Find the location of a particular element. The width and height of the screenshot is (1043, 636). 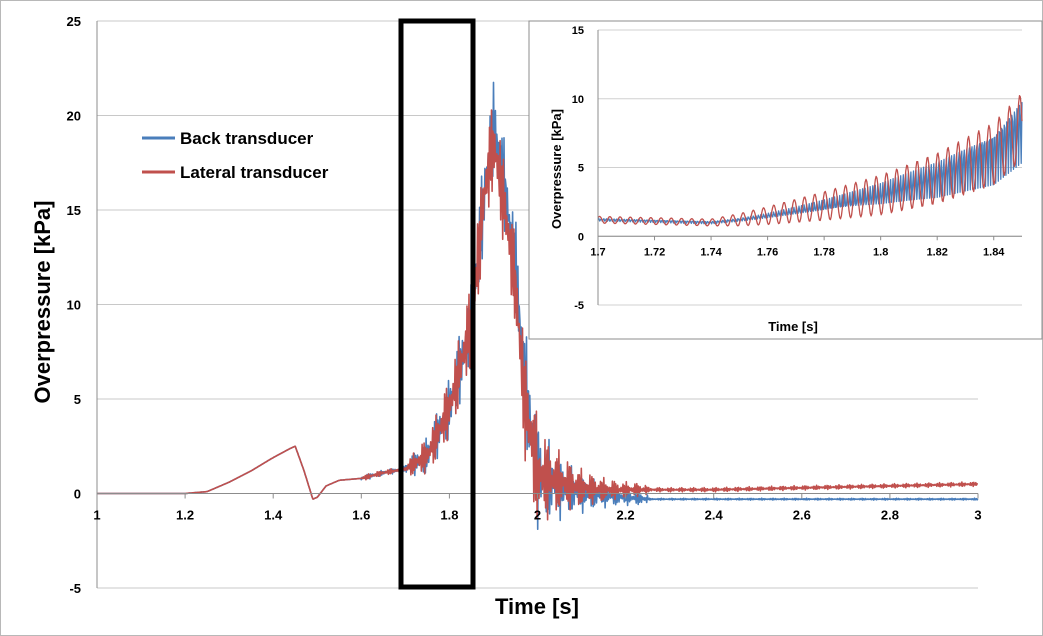

main-x-tick-label: 1.2 is located at coordinates (185, 515).